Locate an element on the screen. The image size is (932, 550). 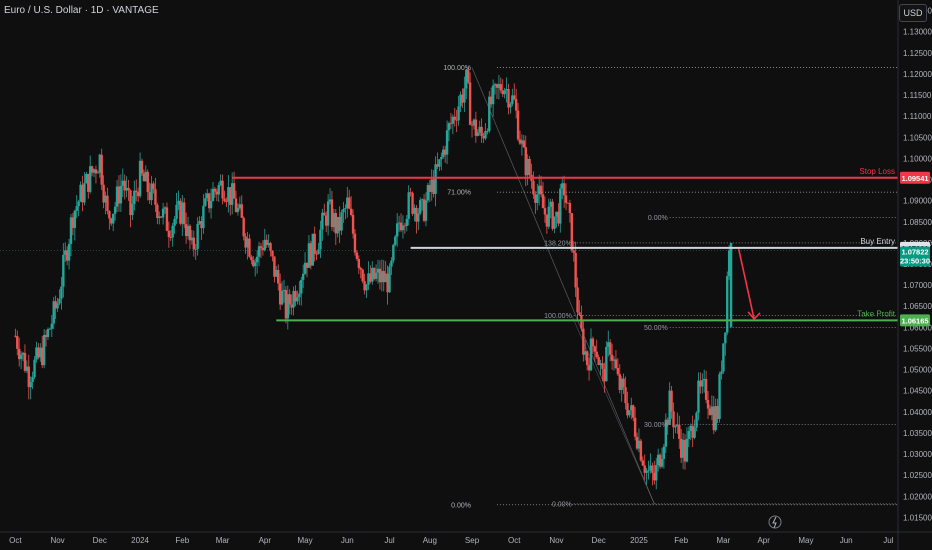
y-tick-label: 1.03500 is located at coordinates (917, 433).